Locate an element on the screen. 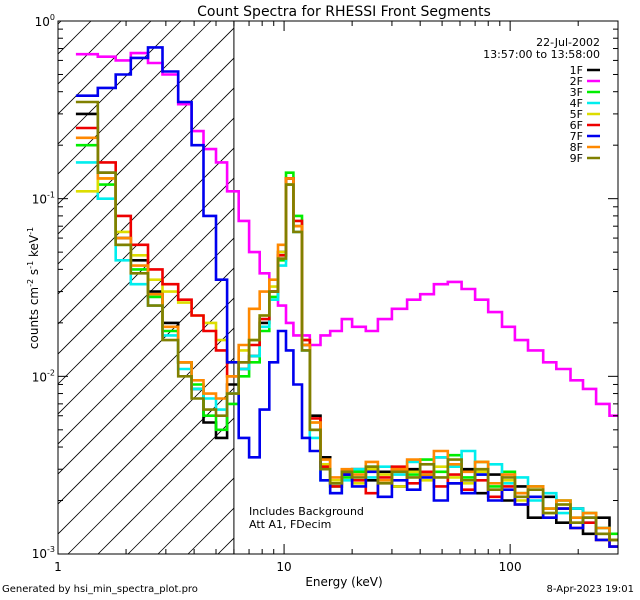 This screenshot has height=600, width=640. timestamp-footer: 8-Apr-2023 19:01 is located at coordinates (590, 589).